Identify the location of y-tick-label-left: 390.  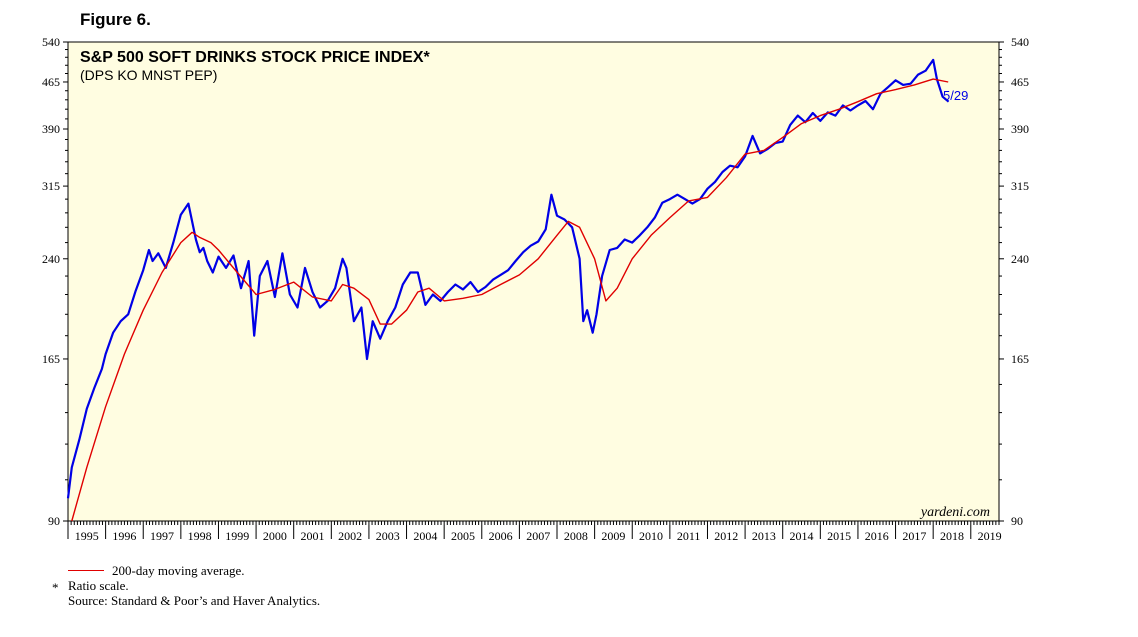
(51, 129).